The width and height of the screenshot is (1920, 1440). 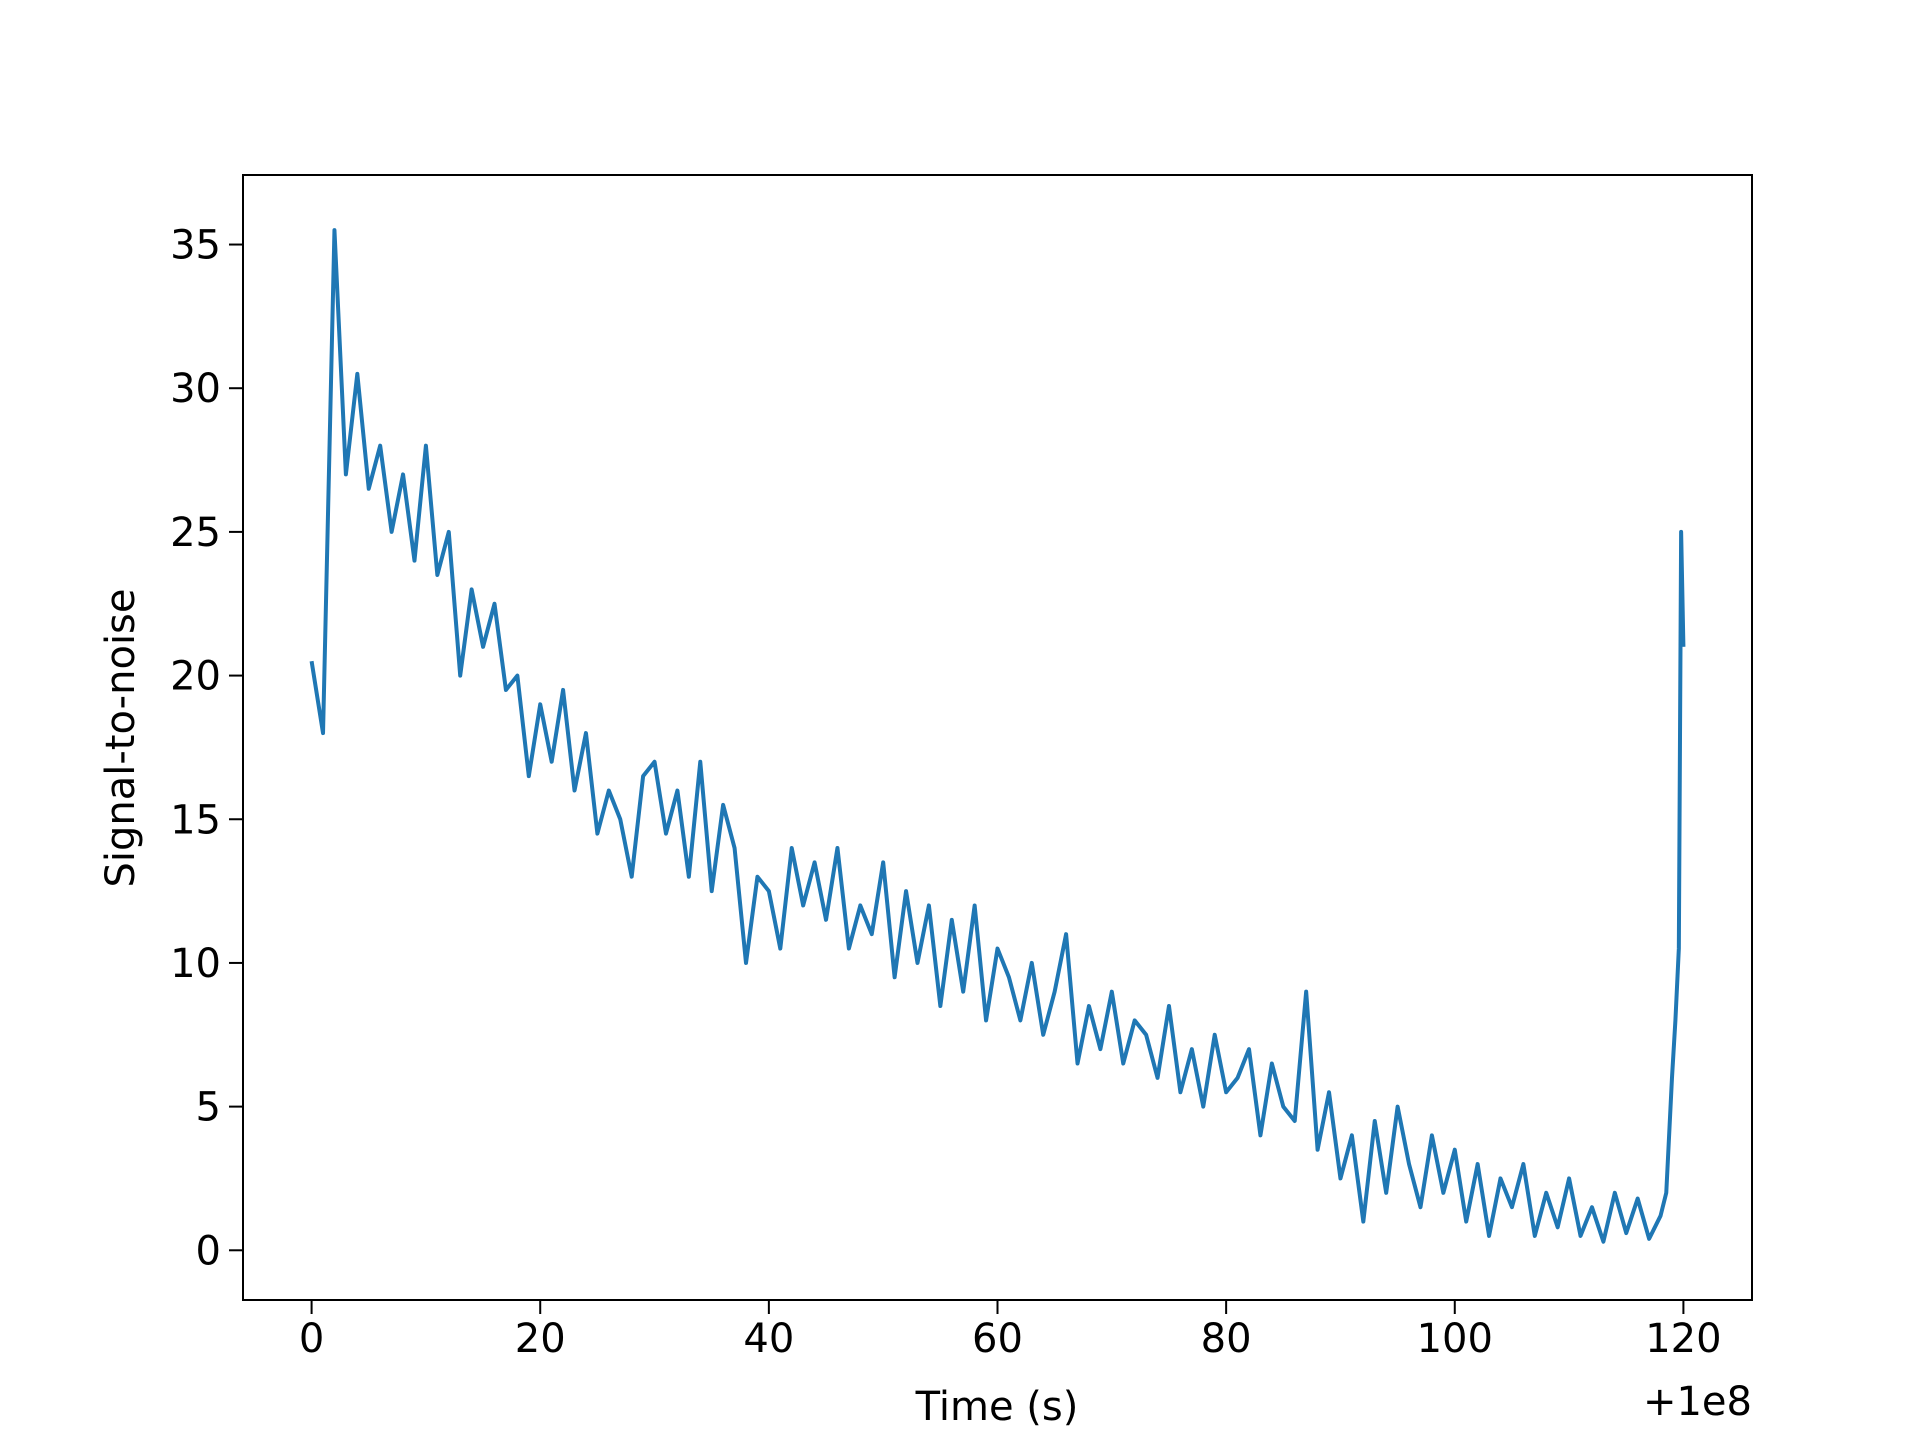 I want to click on x-tick-label: 120, so click(x=1683, y=1339).